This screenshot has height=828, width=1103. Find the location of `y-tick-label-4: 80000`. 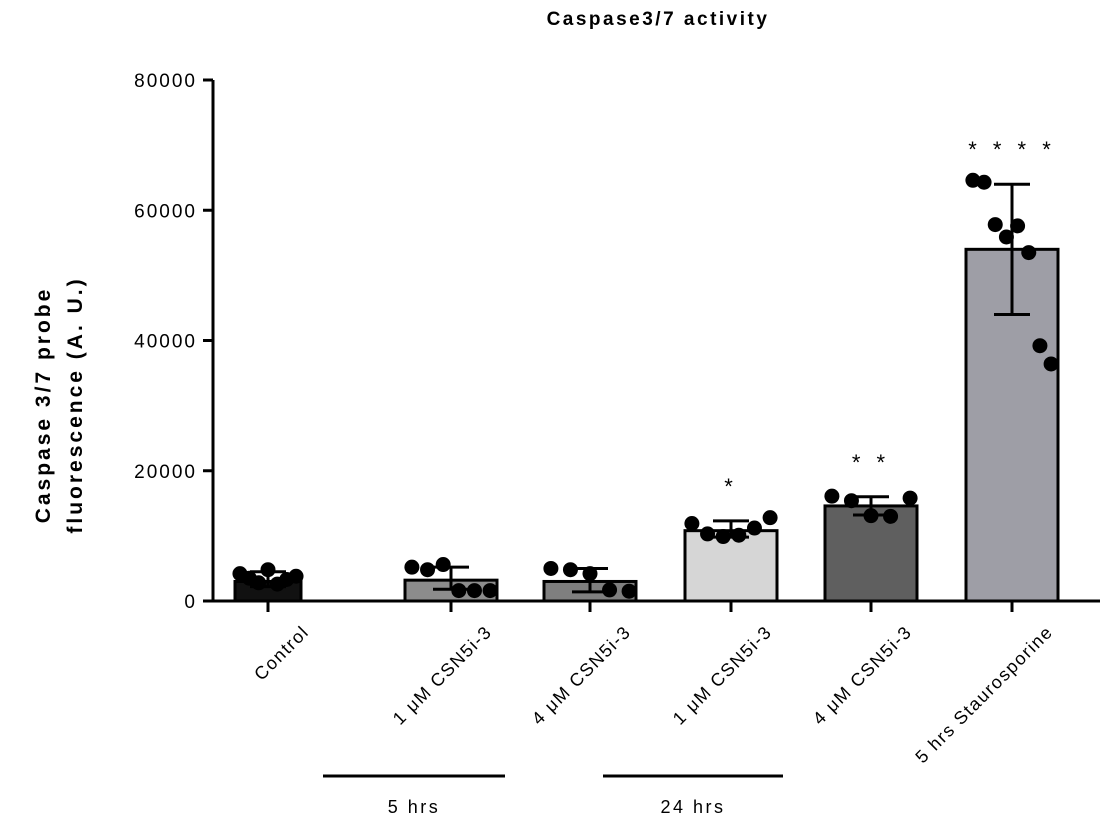

y-tick-label-4: 80000 is located at coordinates (165, 81).